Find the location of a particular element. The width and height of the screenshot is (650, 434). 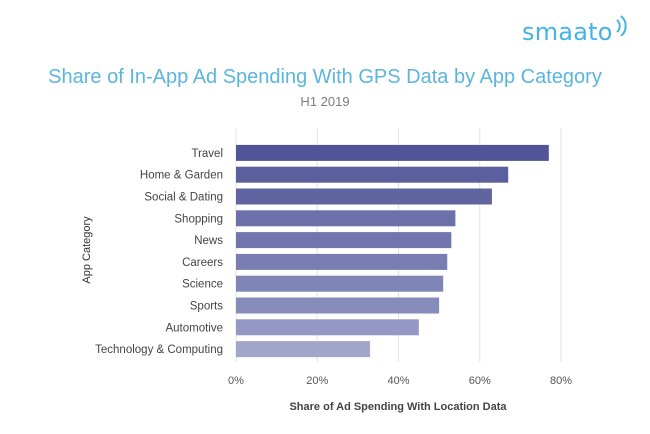

x-tick-label: 40% is located at coordinates (398, 381).